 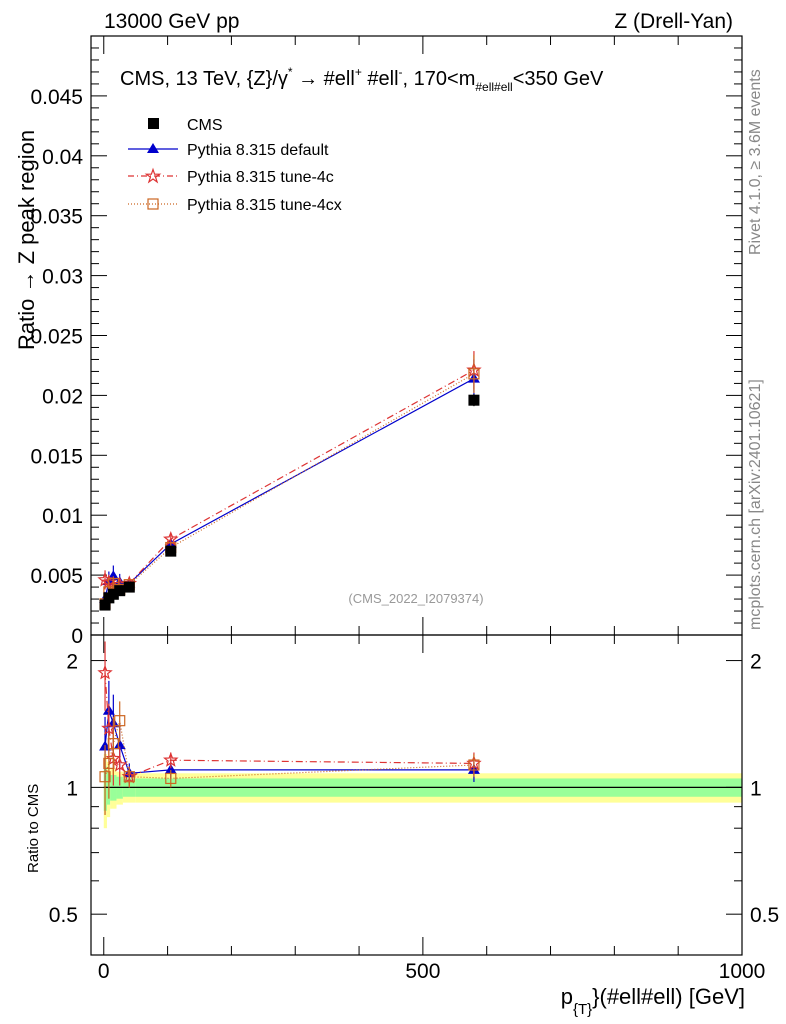 I want to click on lower-ytick-label-left: 2, so click(x=72, y=662).